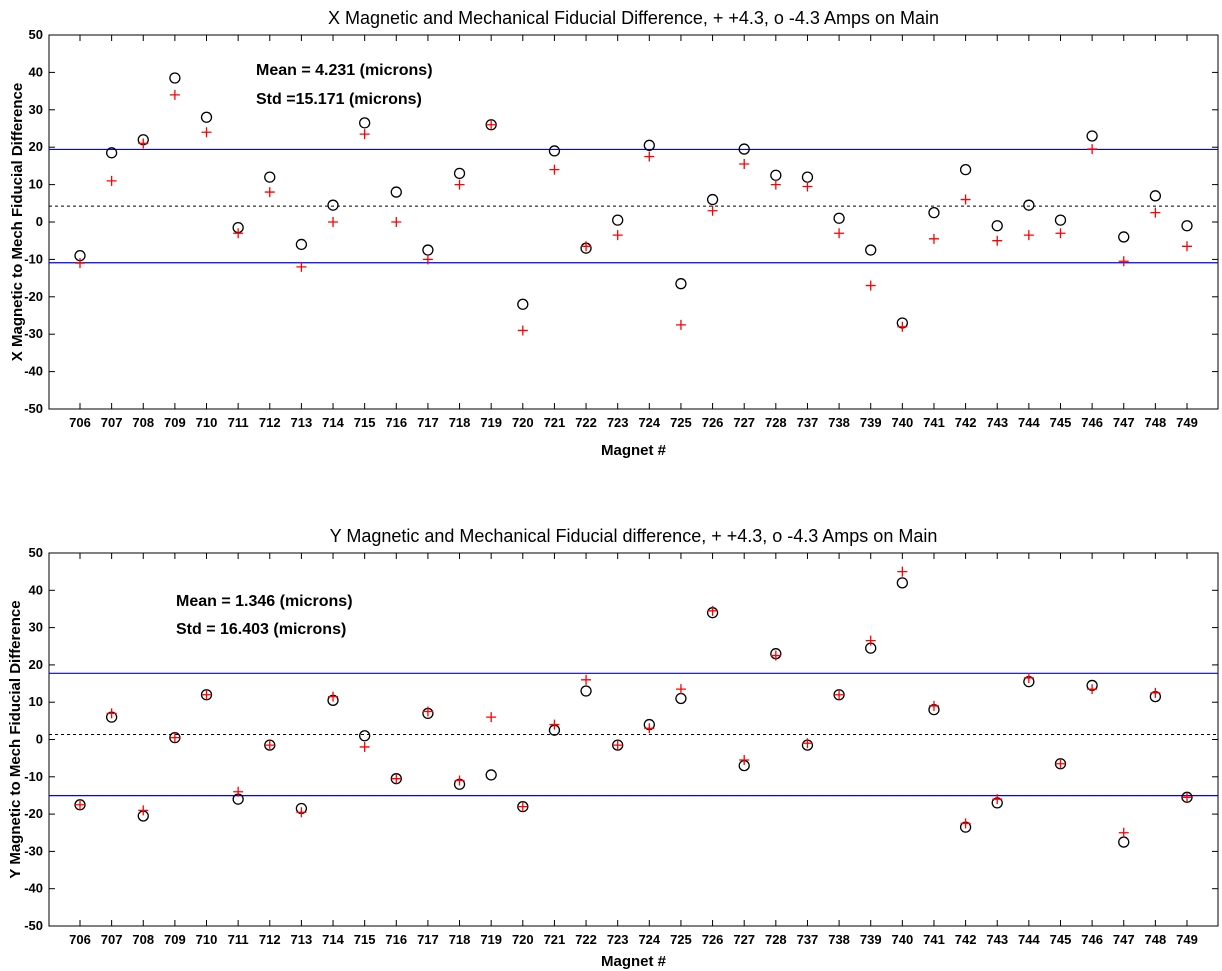 This screenshot has height=971, width=1222. What do you see at coordinates (1029, 422) in the screenshot?
I see `x-tick-label: 744` at bounding box center [1029, 422].